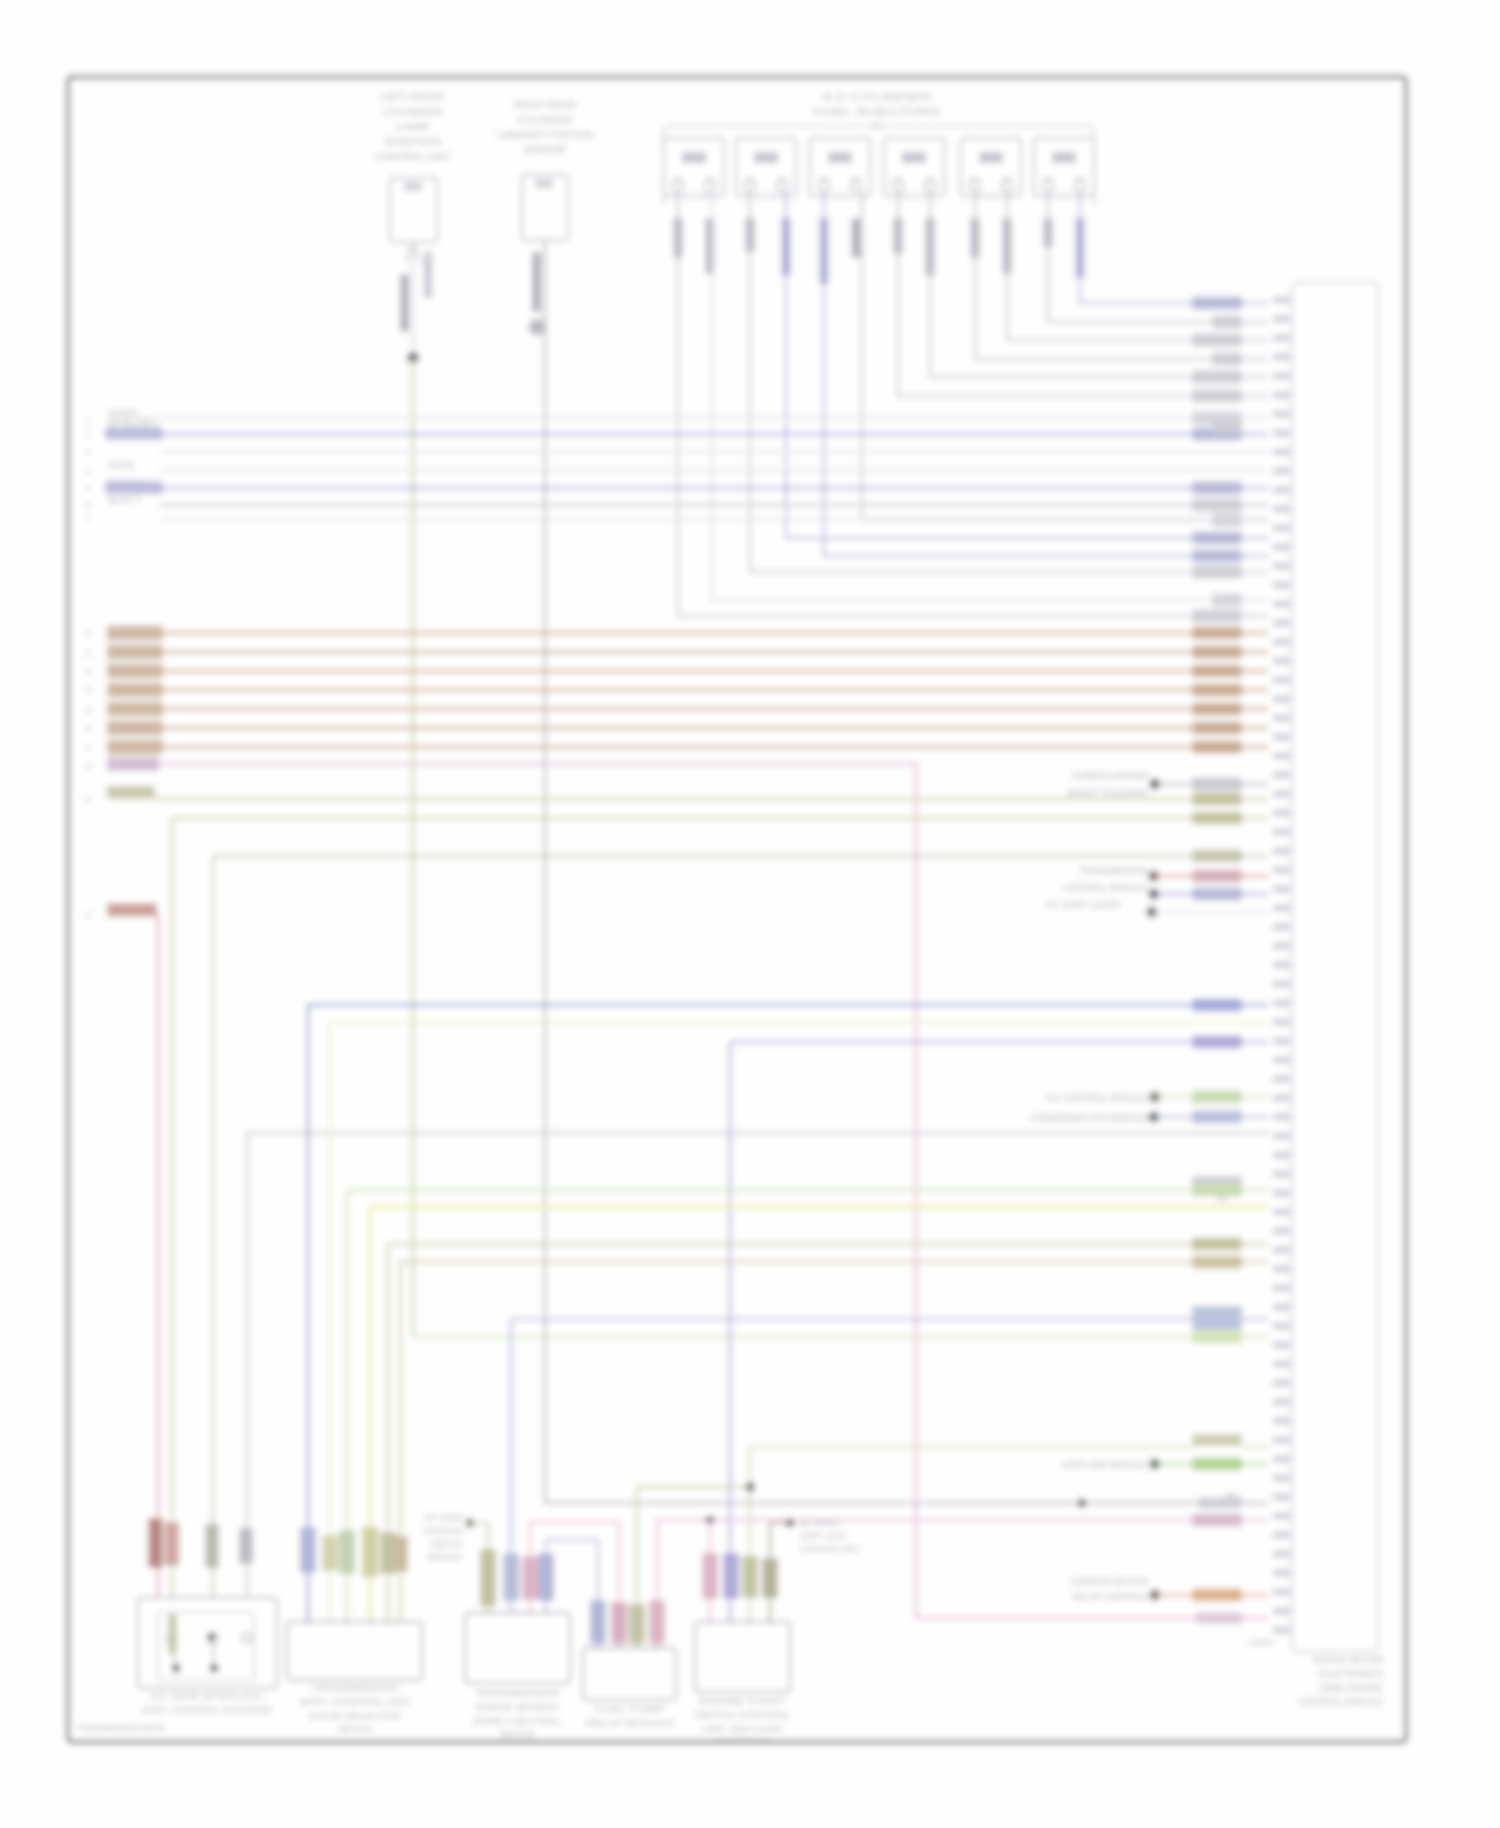  Describe the element at coordinates (446, 1544) in the screenshot. I see `svg-text: SWITCH` at that location.